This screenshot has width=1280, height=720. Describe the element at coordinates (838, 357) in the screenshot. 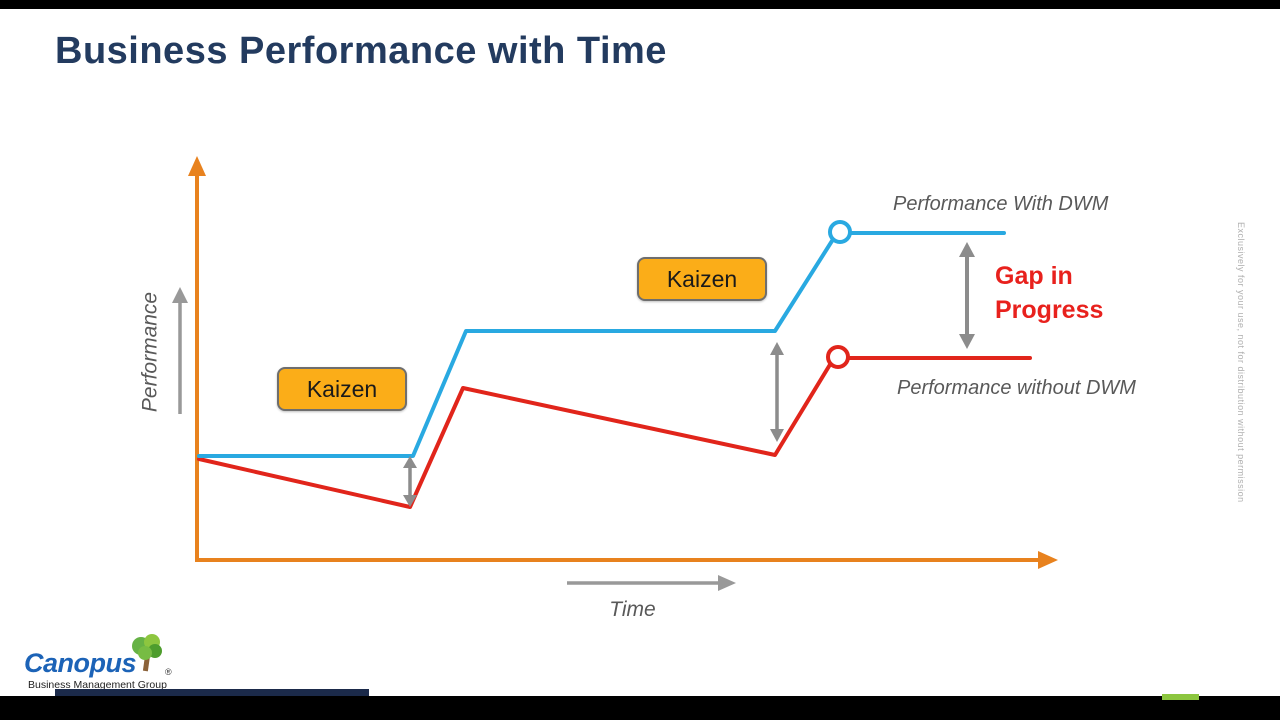

I see `marker-without-dwm` at that location.